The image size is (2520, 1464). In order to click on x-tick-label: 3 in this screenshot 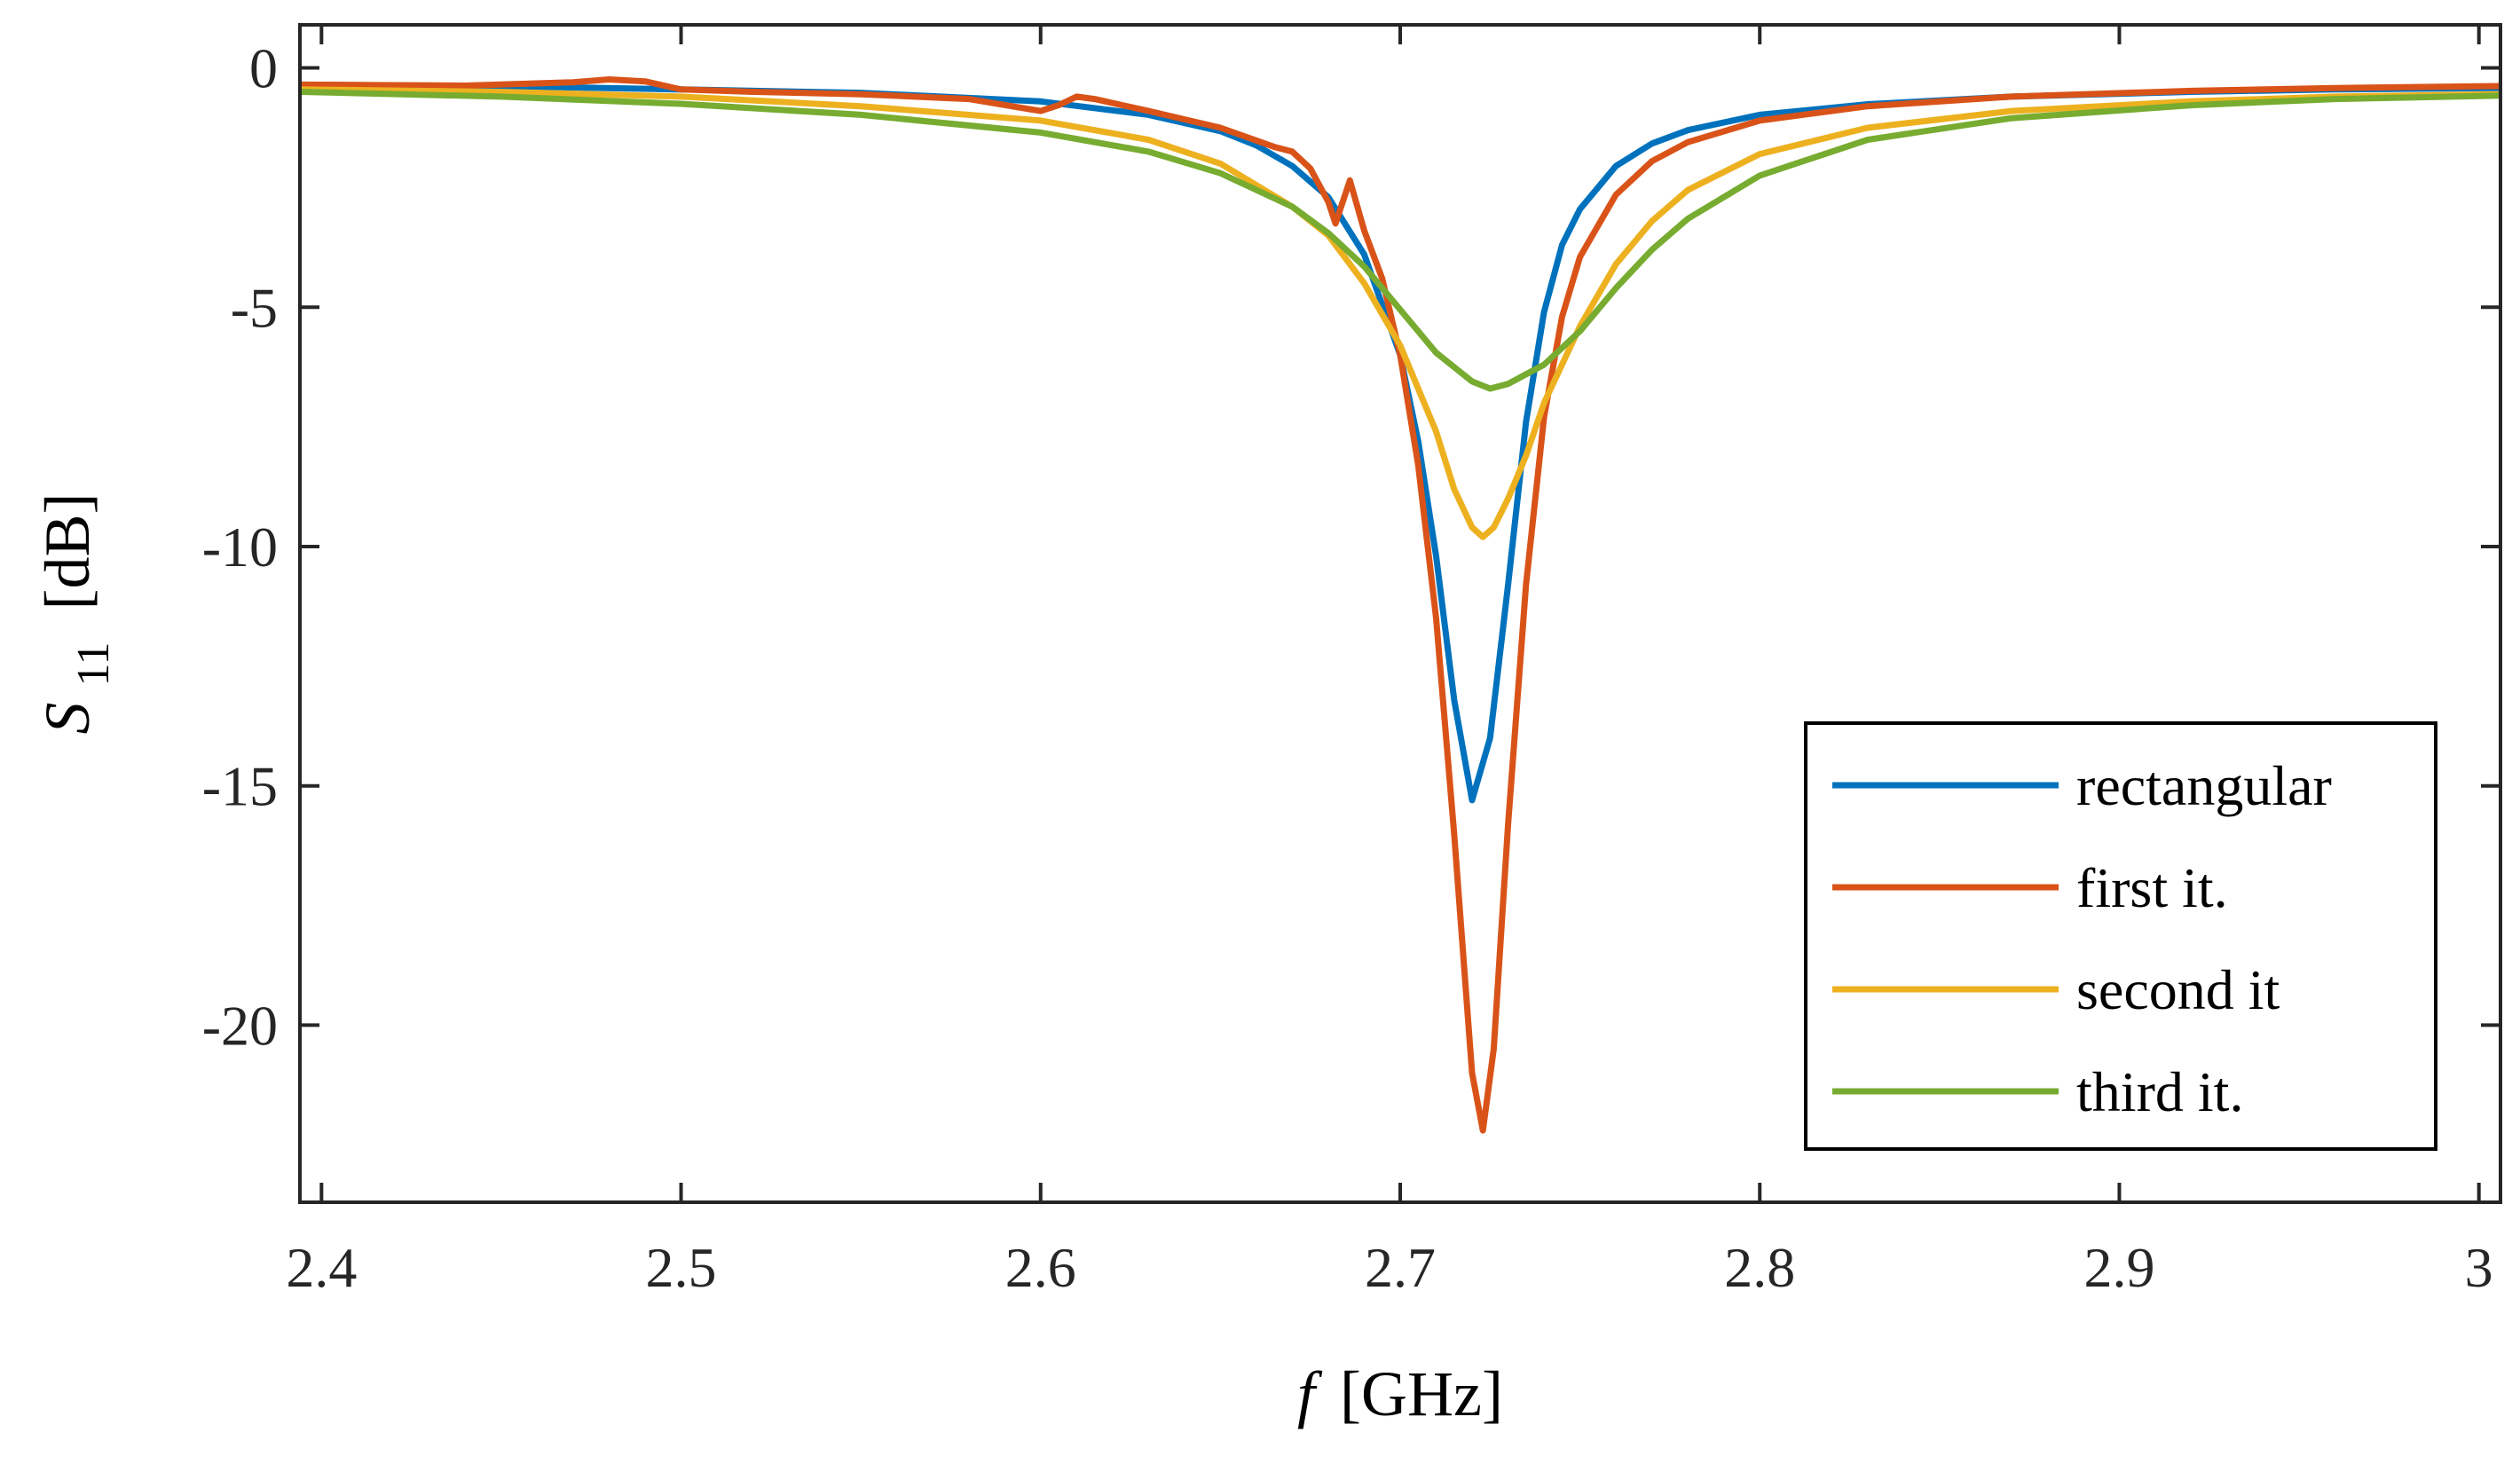, I will do `click(2479, 1267)`.